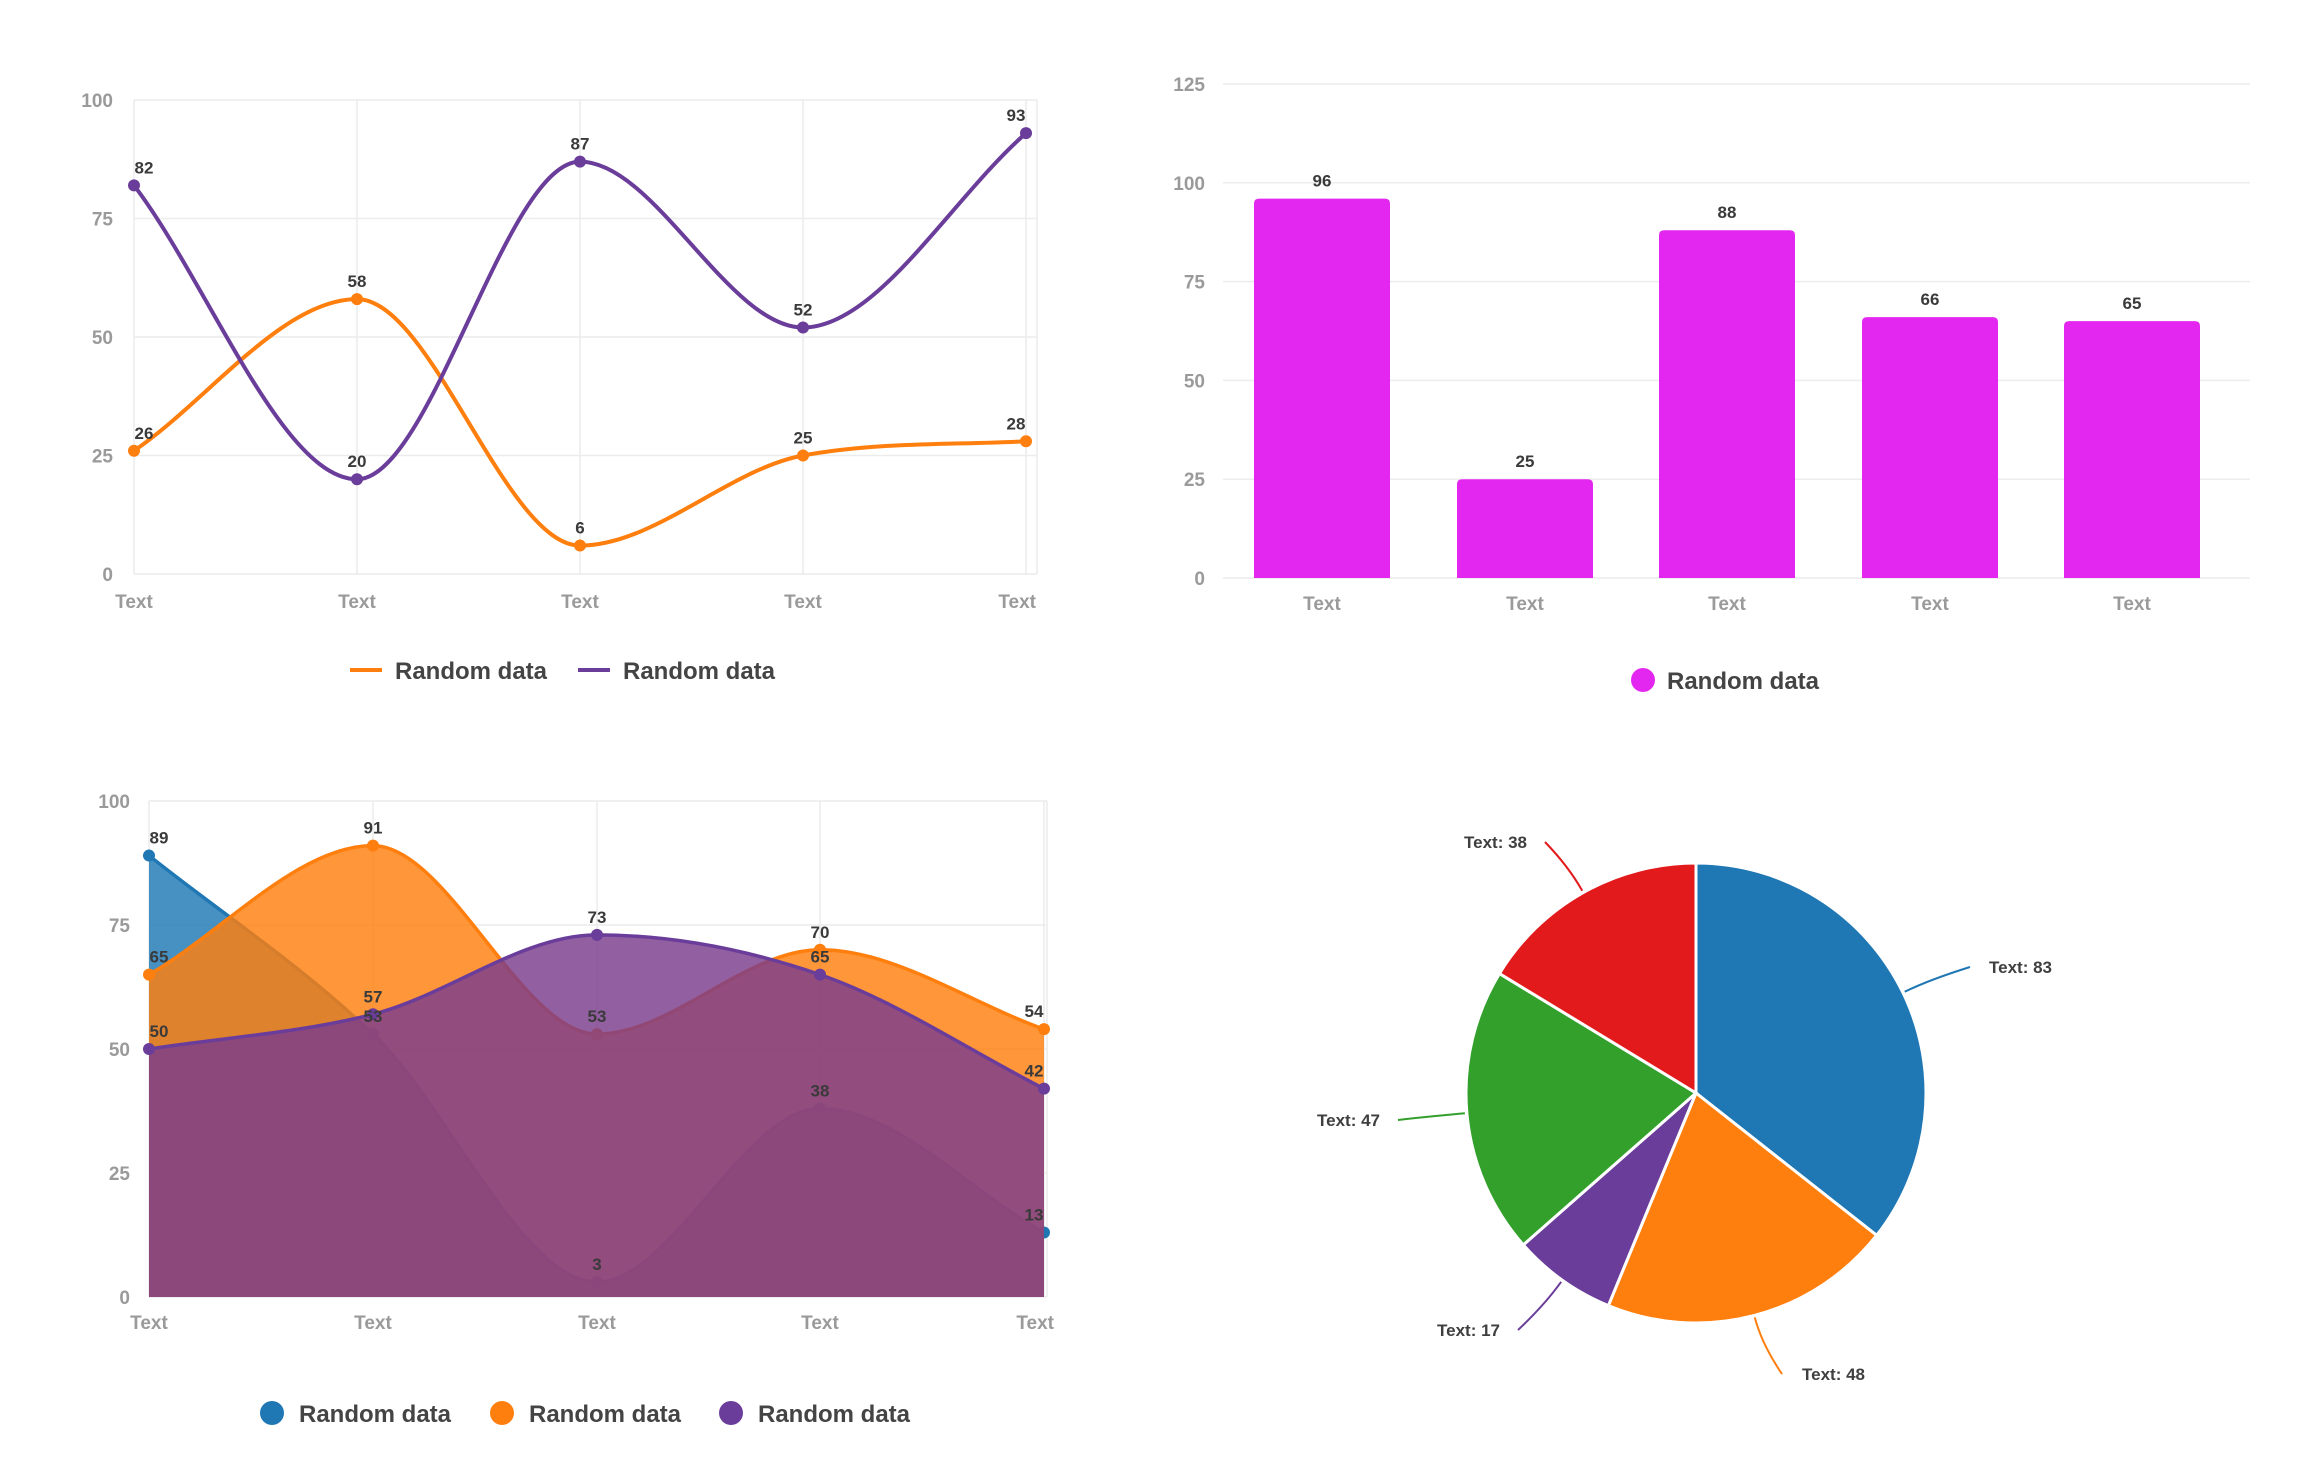 The image size is (2314, 1480). I want to click on data-label: 89, so click(159, 838).